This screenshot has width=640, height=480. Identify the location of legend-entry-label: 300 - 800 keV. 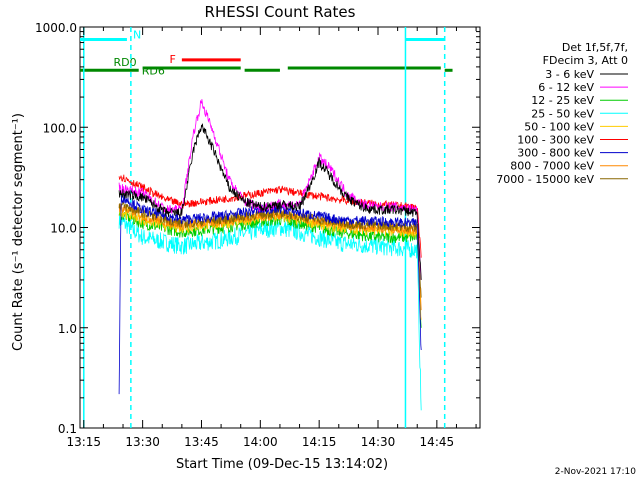
(555, 153).